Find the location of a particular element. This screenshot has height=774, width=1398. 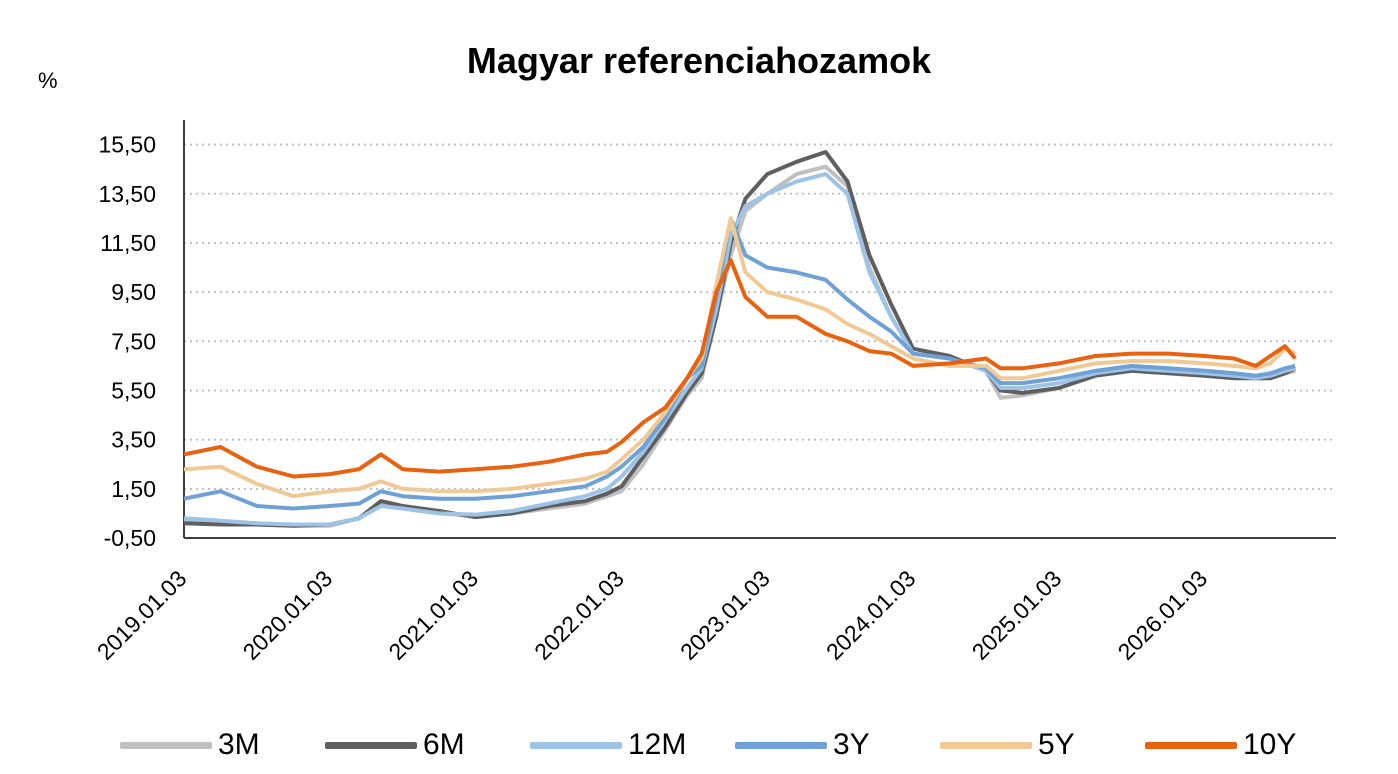

legend-label: 3M is located at coordinates (239, 744).